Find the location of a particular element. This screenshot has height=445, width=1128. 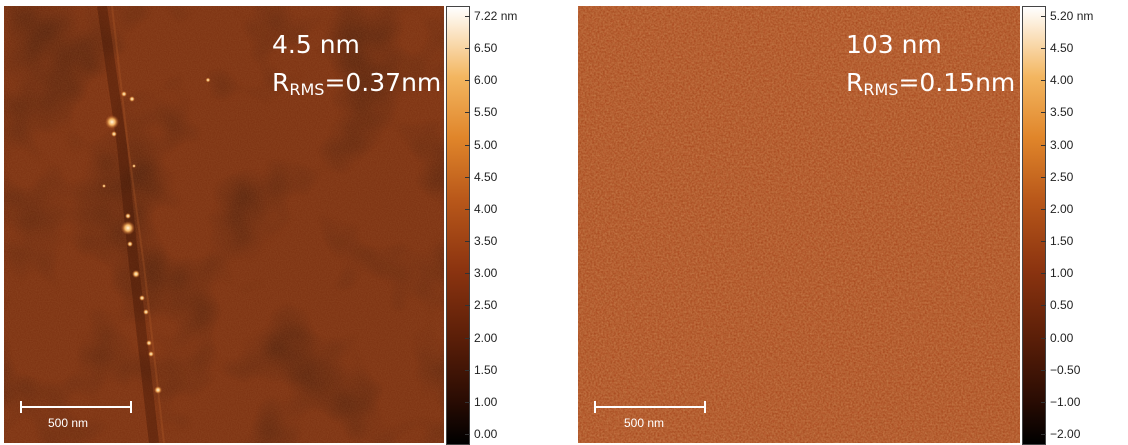

colorbar-left is located at coordinates (458, 225).